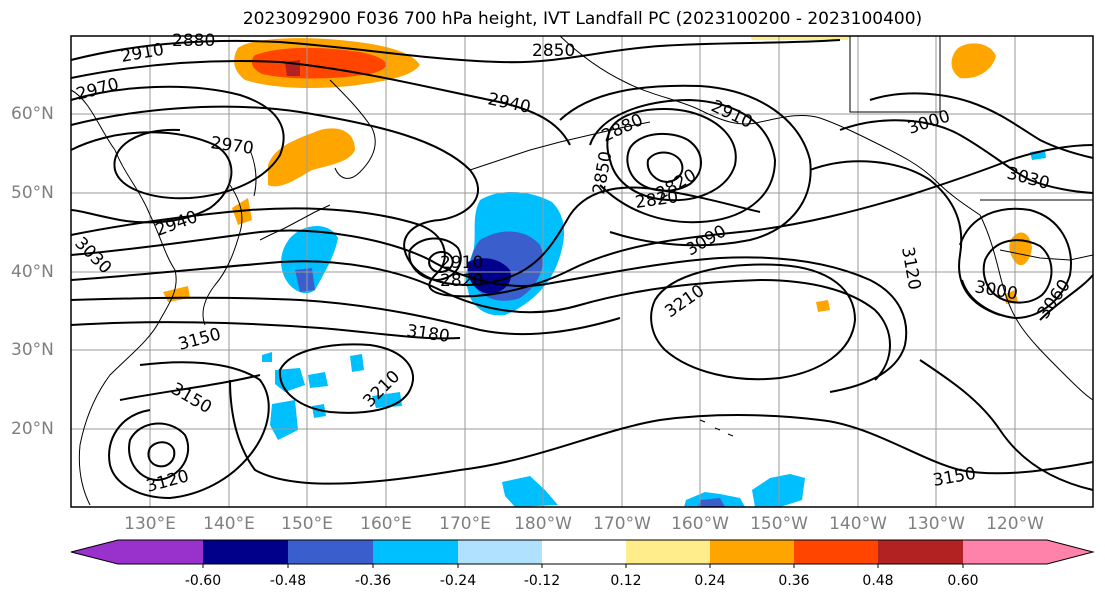 Image resolution: width=1105 pixels, height=601 pixels. What do you see at coordinates (622, 524) in the screenshot?
I see `longitude-label: 170°W` at bounding box center [622, 524].